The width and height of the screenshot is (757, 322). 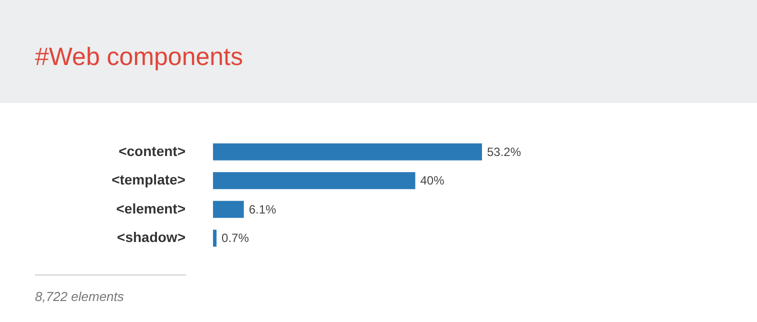 I want to click on data-label: 53.2%, so click(x=504, y=151).